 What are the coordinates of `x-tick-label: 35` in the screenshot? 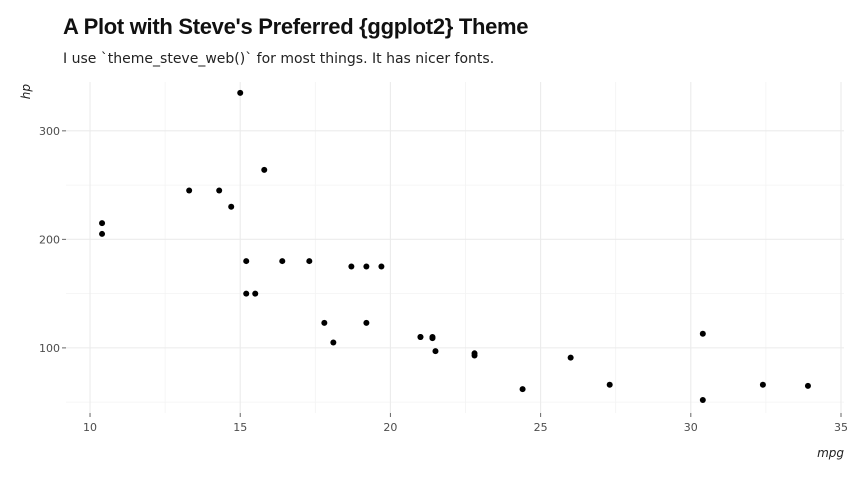 It's located at (841, 427).